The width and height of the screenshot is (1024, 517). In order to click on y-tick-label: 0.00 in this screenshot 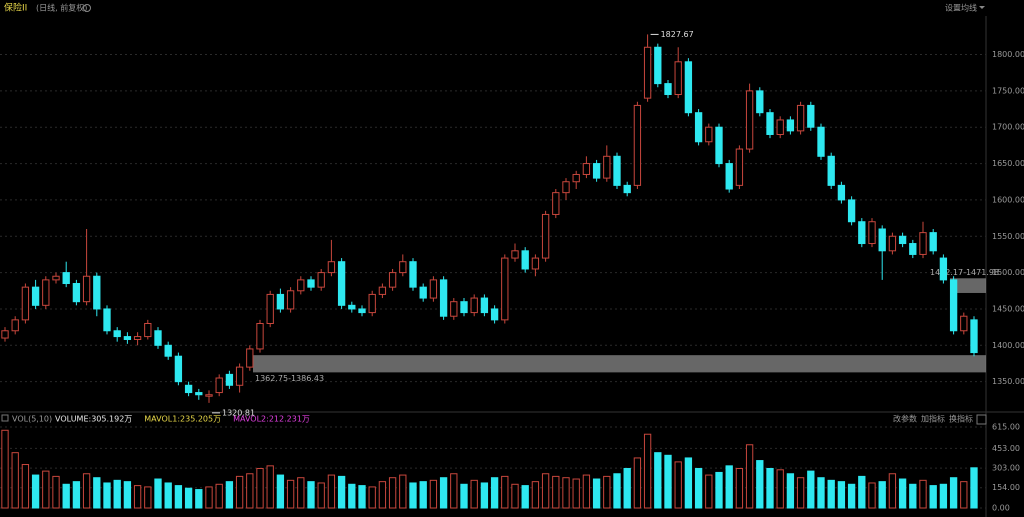, I will do `click(1001, 508)`.